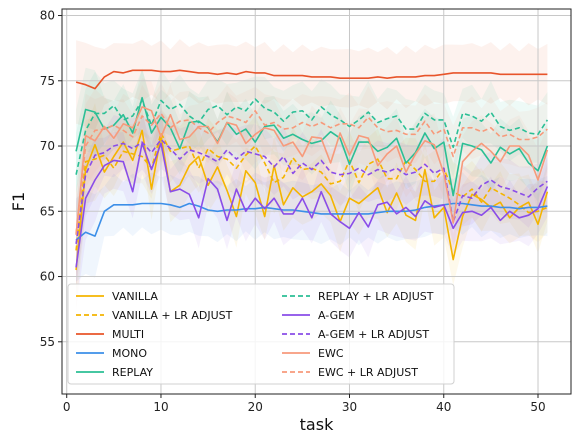 Image resolution: width=573 pixels, height=437 pixels. What do you see at coordinates (47, 16) in the screenshot?
I see `y-tick-label: 80` at bounding box center [47, 16].